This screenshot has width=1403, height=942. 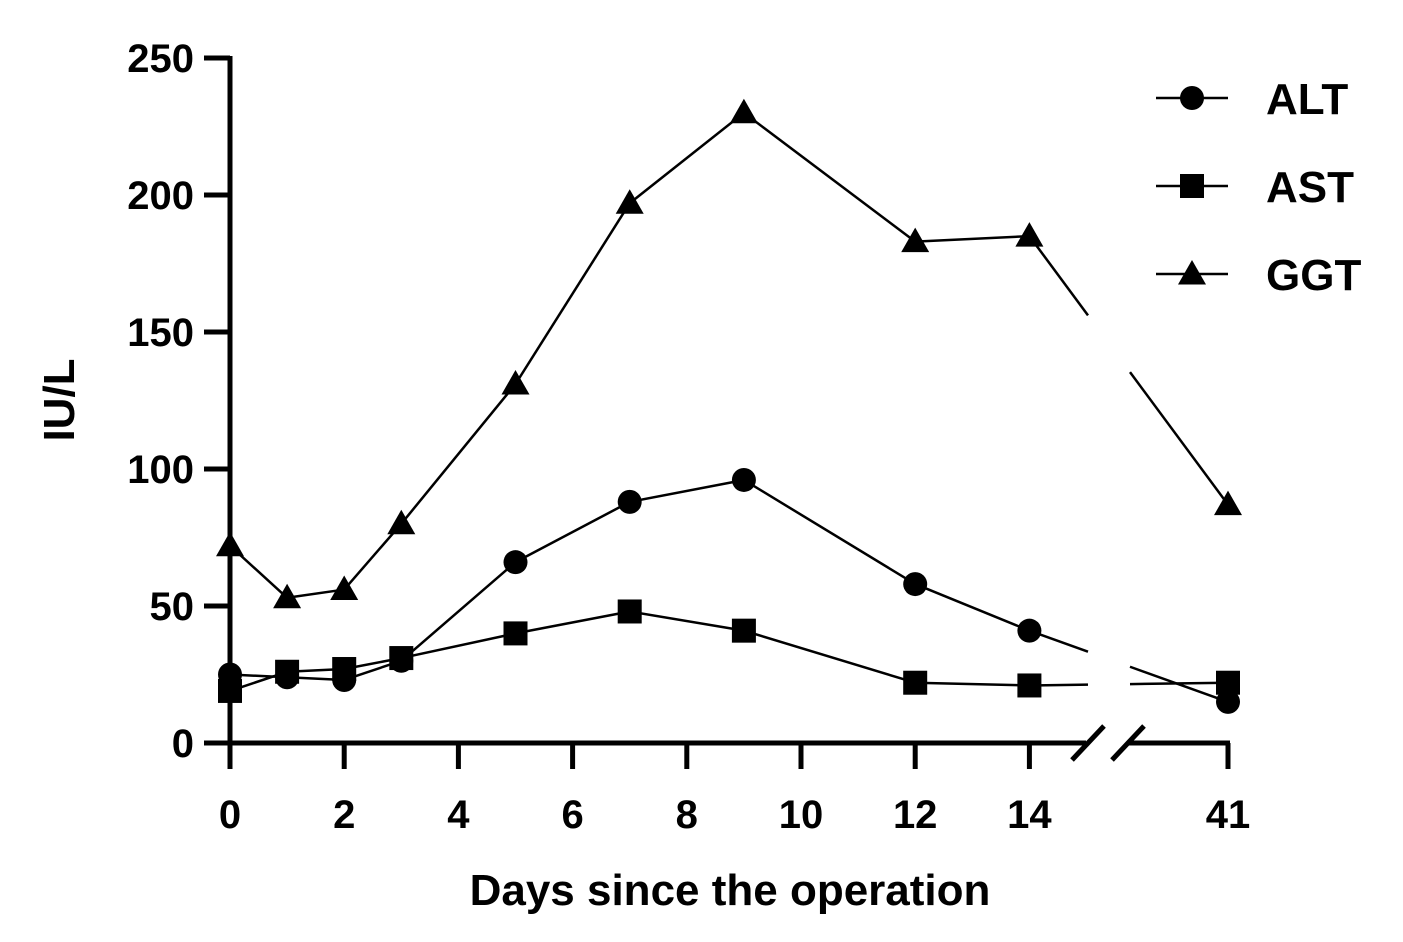 What do you see at coordinates (730, 890) in the screenshot?
I see `x-axis-title: Days since the operation` at bounding box center [730, 890].